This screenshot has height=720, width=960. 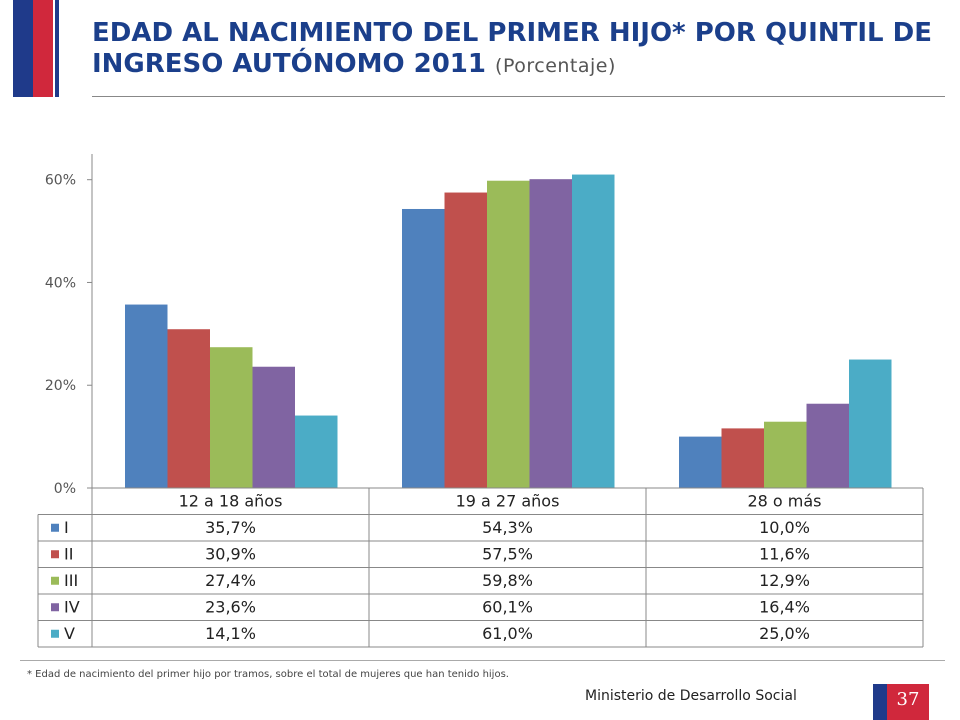 What do you see at coordinates (507, 607) in the screenshot?
I see `data-label-IV-2: 60,1%` at bounding box center [507, 607].